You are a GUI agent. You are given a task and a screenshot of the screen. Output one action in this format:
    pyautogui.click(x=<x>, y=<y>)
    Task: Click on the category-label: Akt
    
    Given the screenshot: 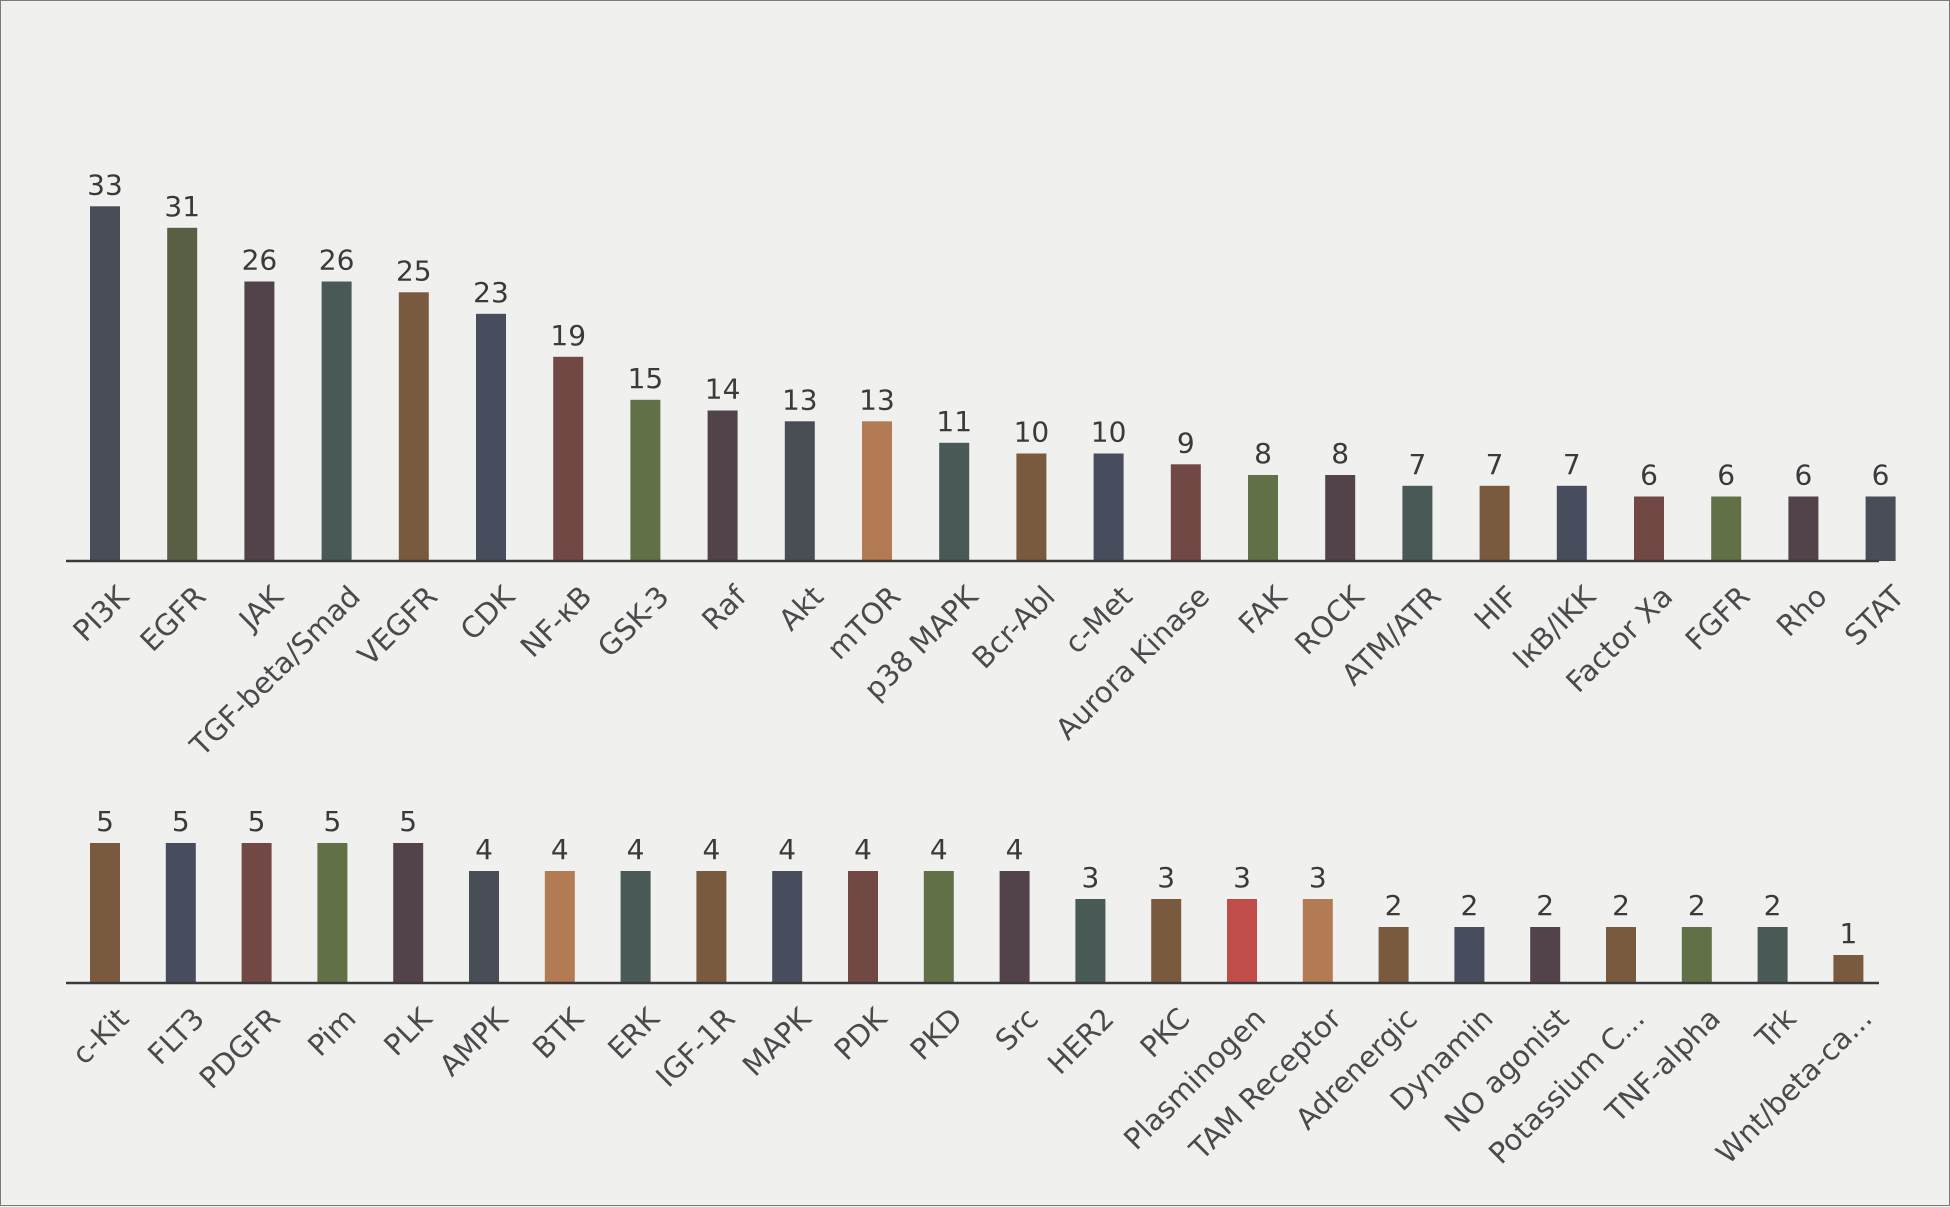 What is the action you would take?
    pyautogui.click(x=801, y=608)
    